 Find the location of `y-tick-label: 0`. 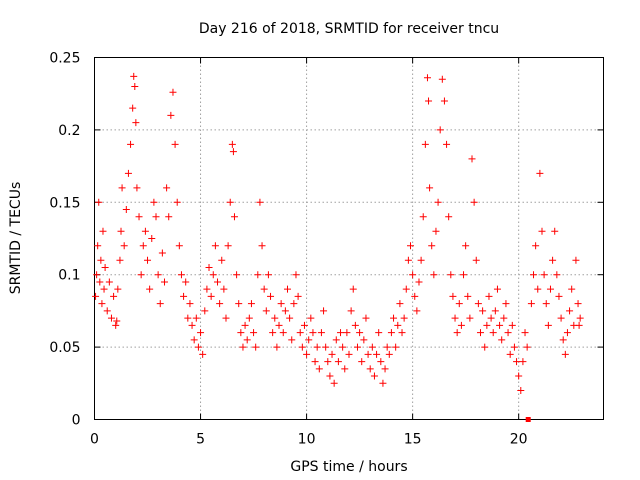

y-tick-label: 0 is located at coordinates (76, 421).